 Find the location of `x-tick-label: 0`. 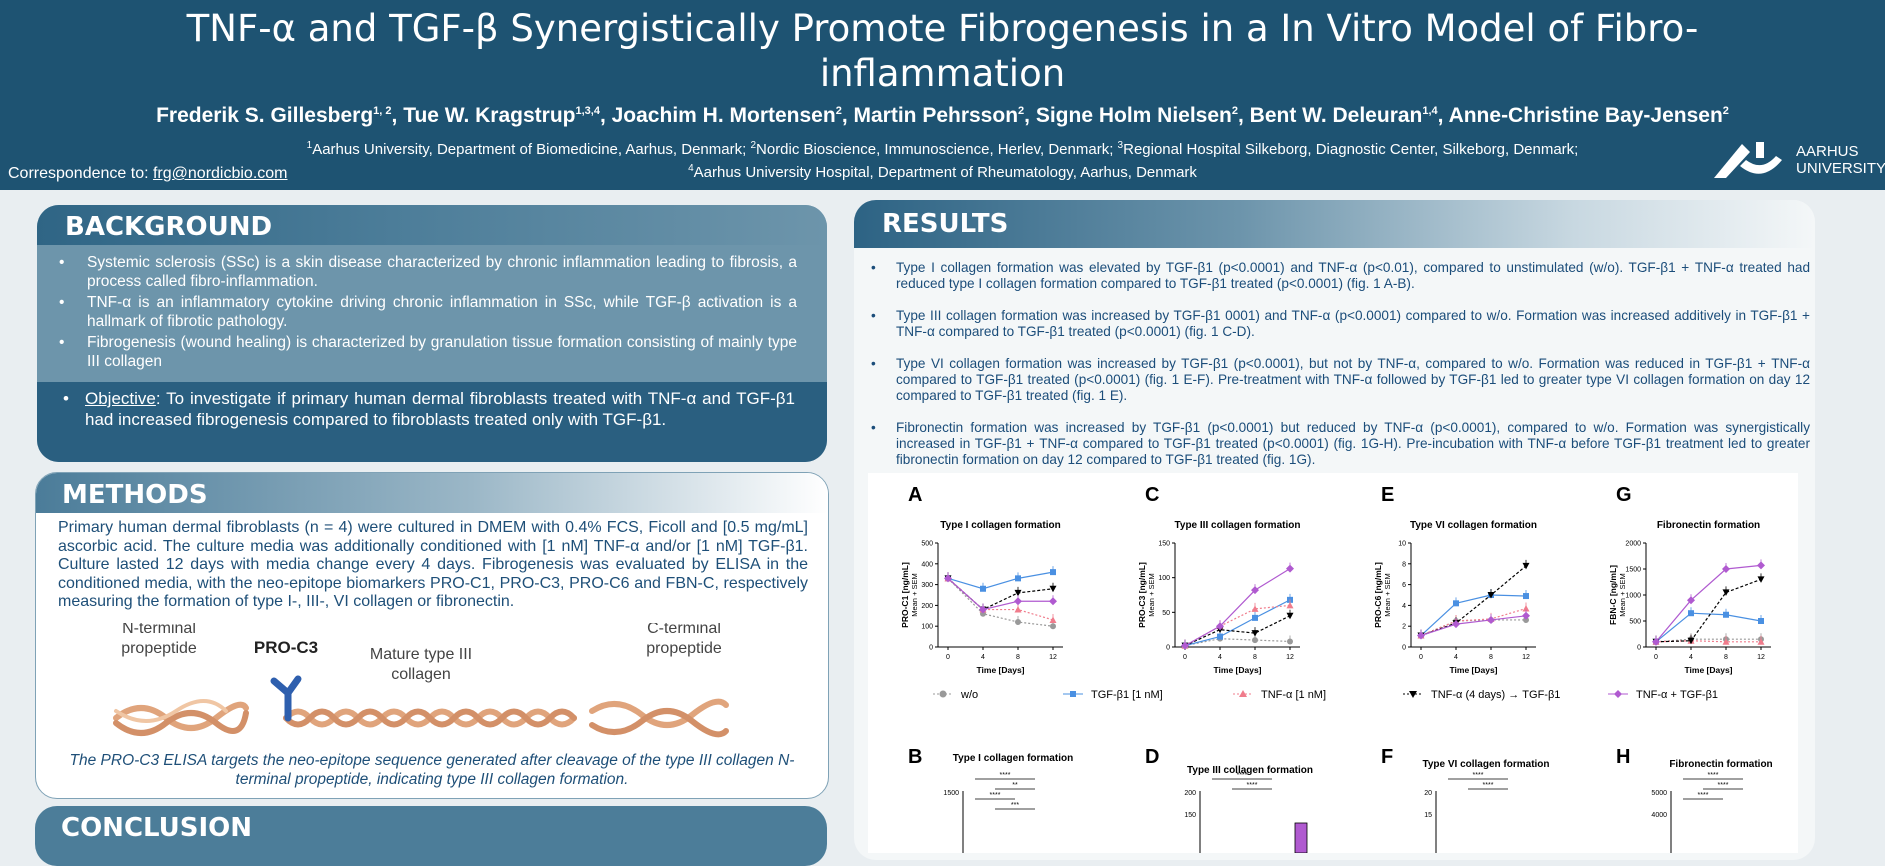

x-tick-label: 0 is located at coordinates (1656, 657).